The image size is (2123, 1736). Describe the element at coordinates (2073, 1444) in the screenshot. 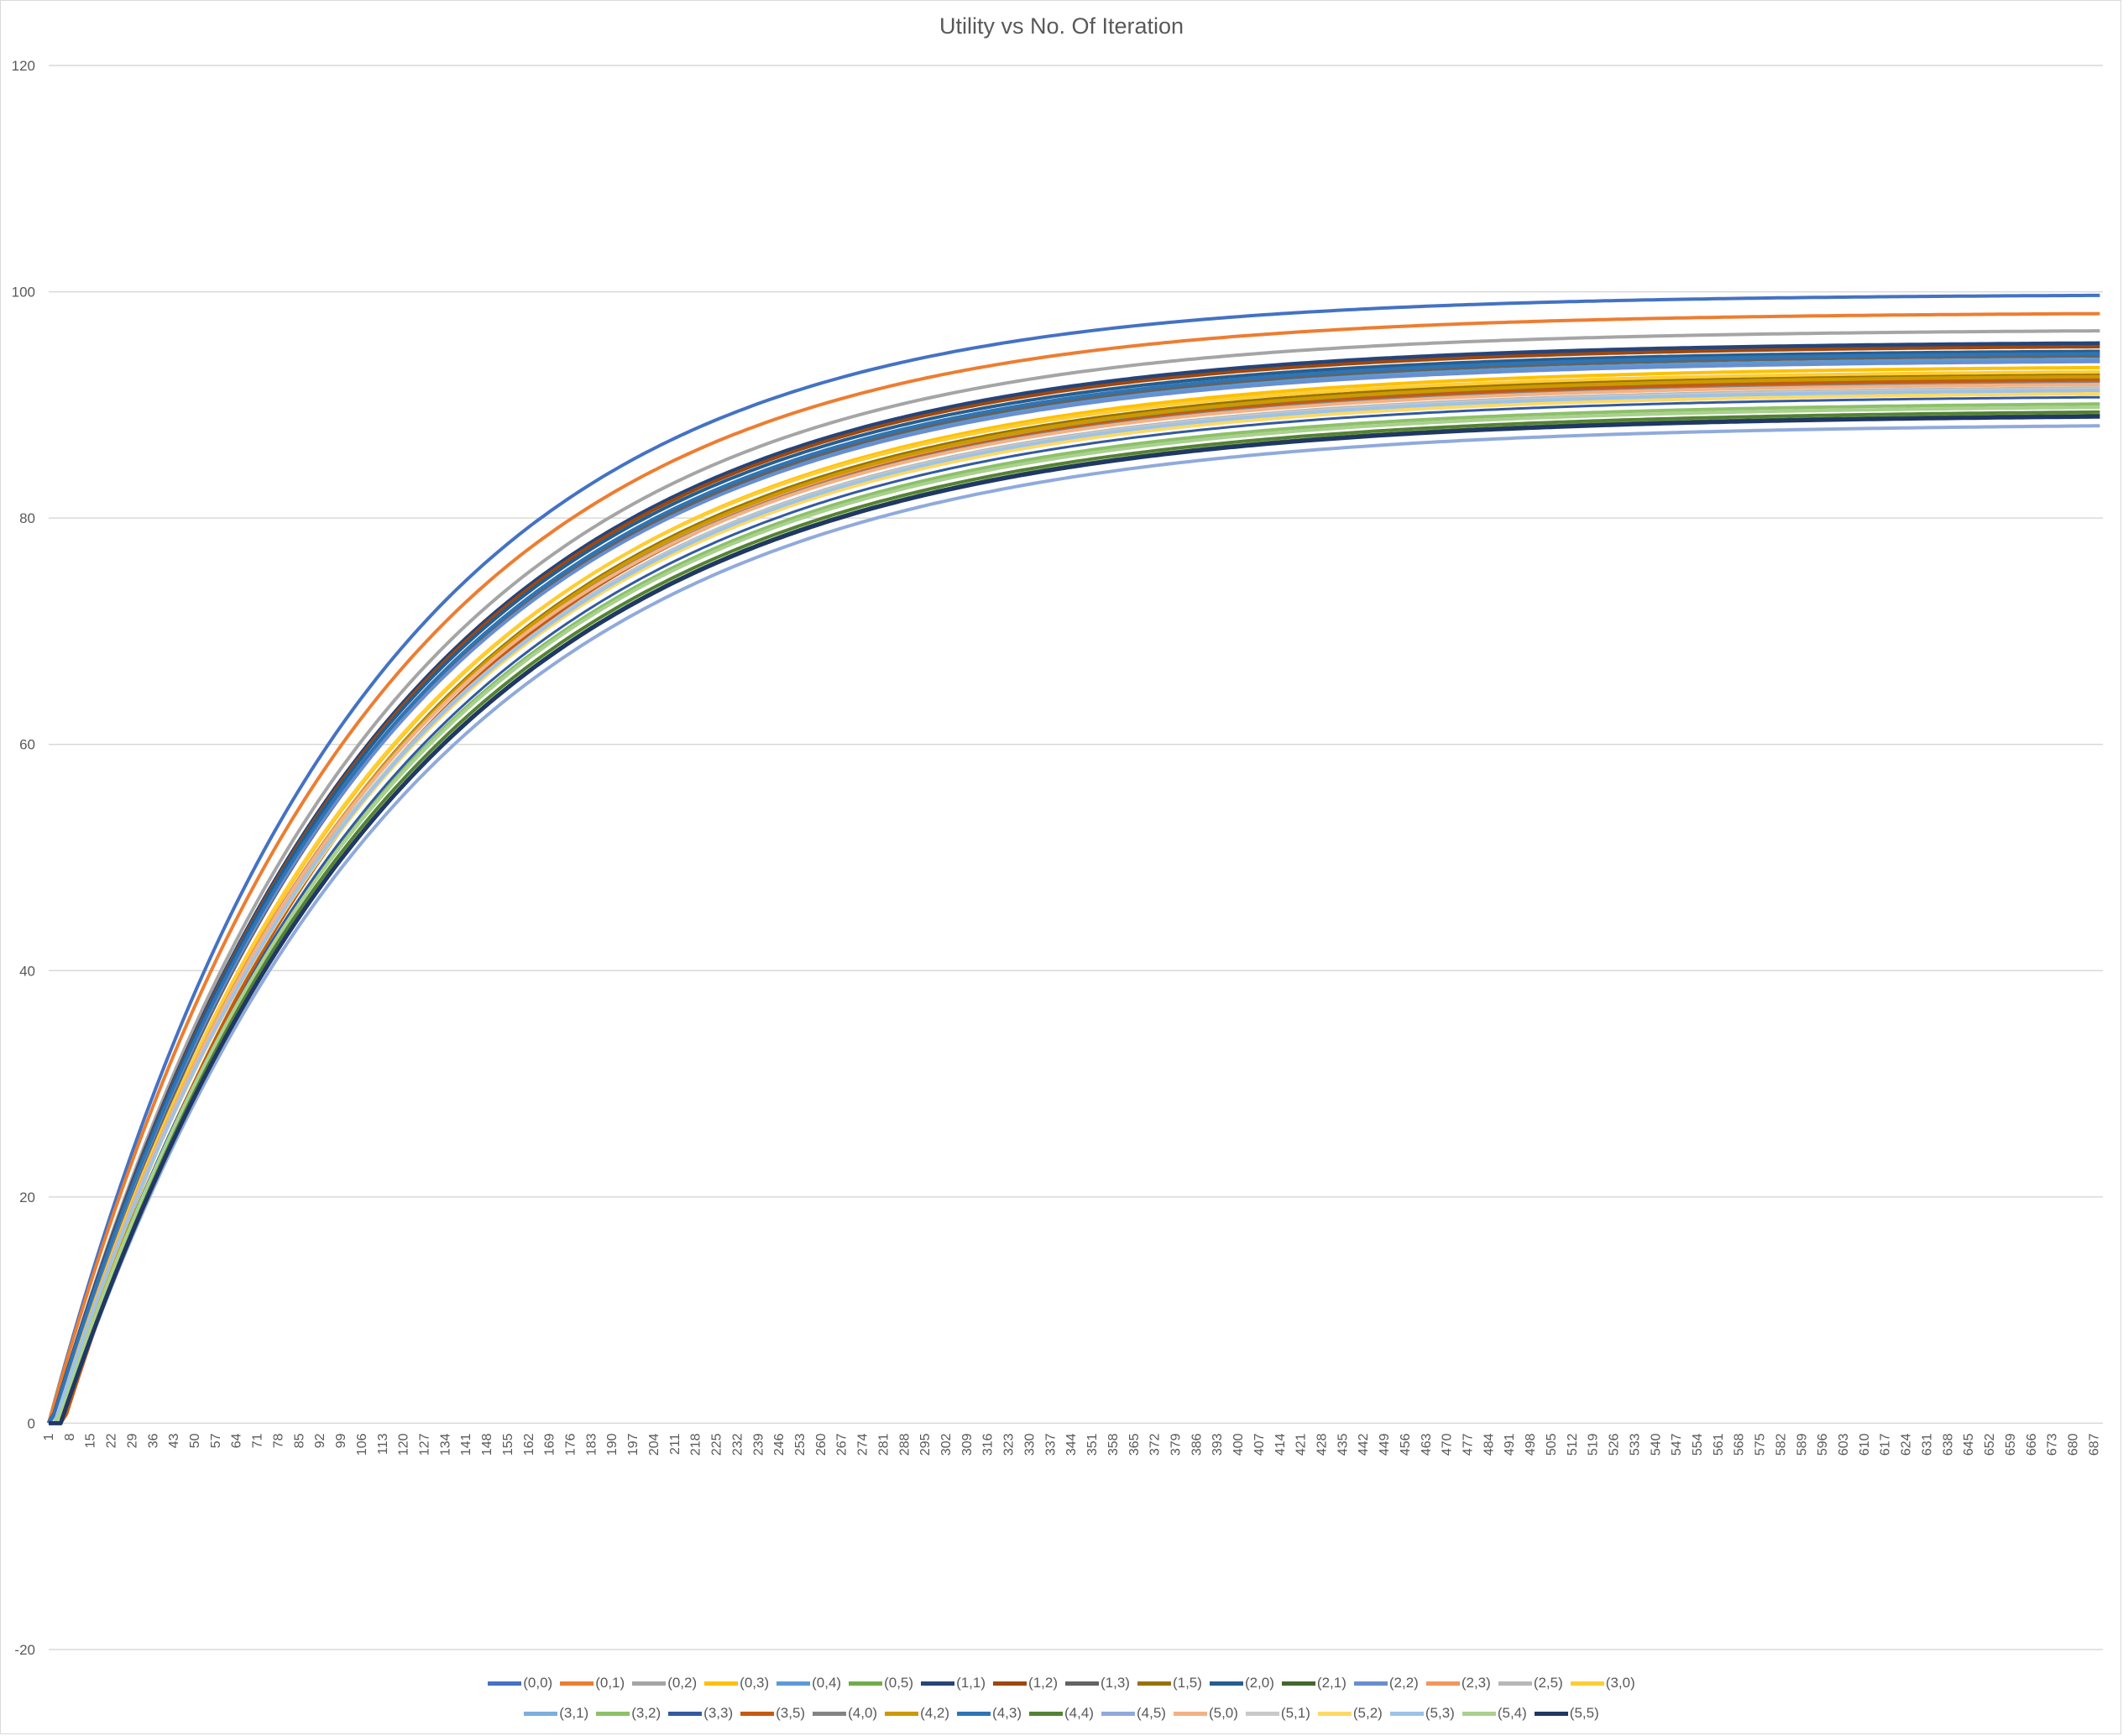

I see `x-tick-label: 680` at that location.